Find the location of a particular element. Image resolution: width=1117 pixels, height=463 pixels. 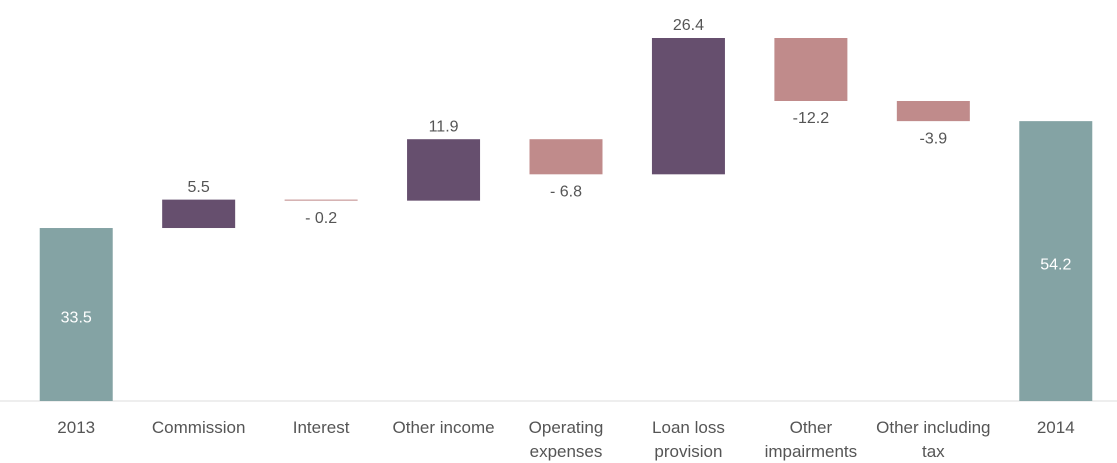

x-tick-label: Other including tax is located at coordinates (933, 439).